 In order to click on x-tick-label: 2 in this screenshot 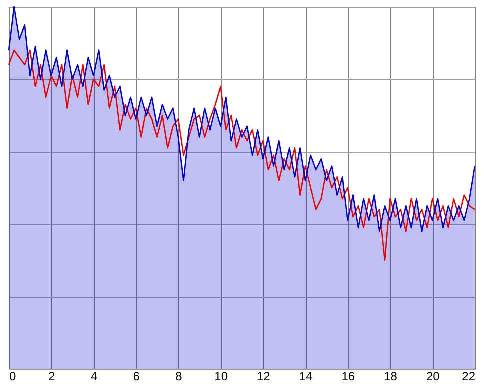, I will do `click(52, 377)`.